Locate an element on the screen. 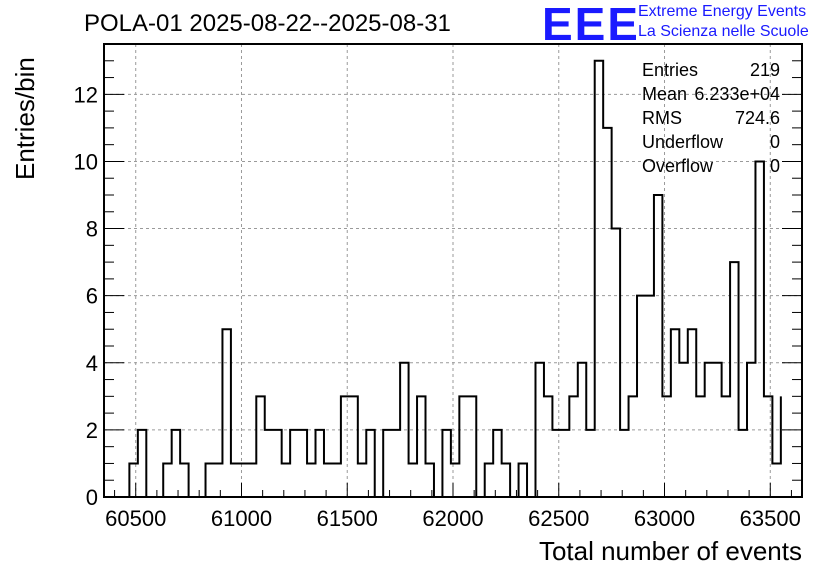  stats-label: RMS is located at coordinates (662, 118).